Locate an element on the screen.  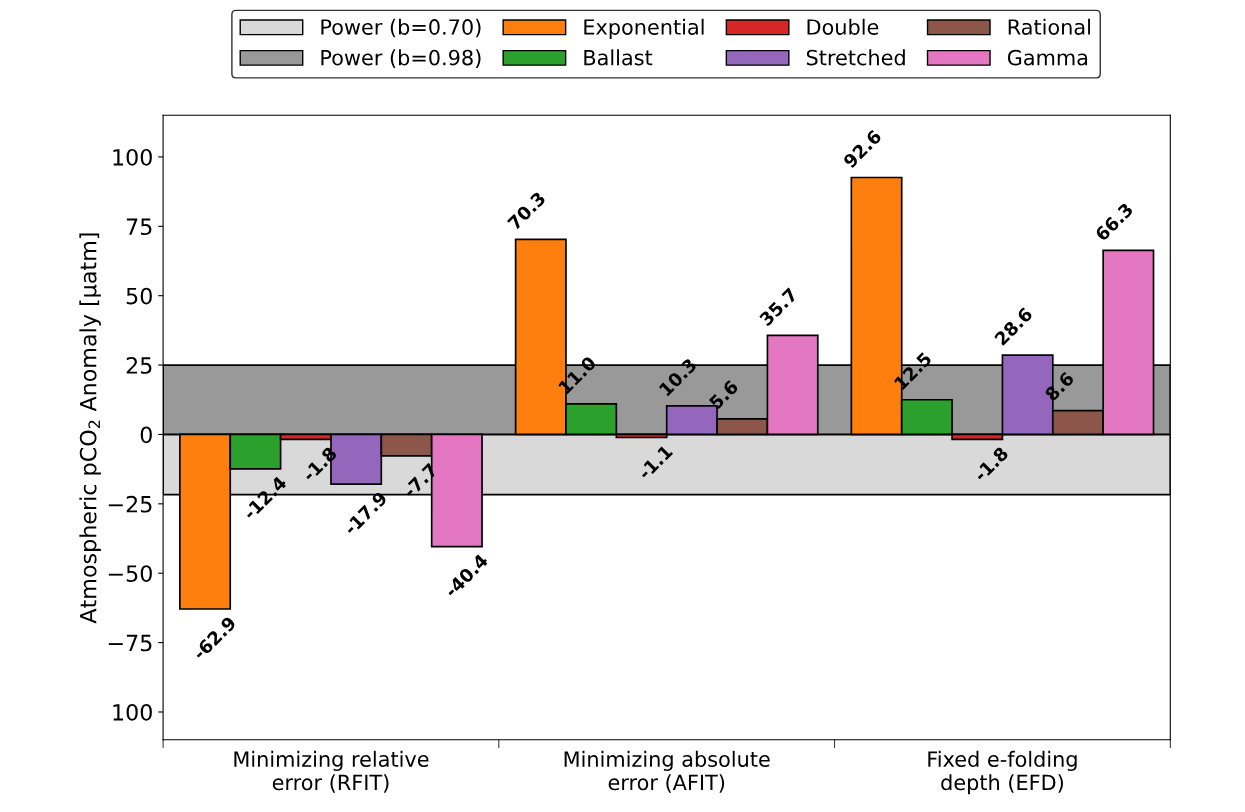
legend-label: Ballast is located at coordinates (618, 57).